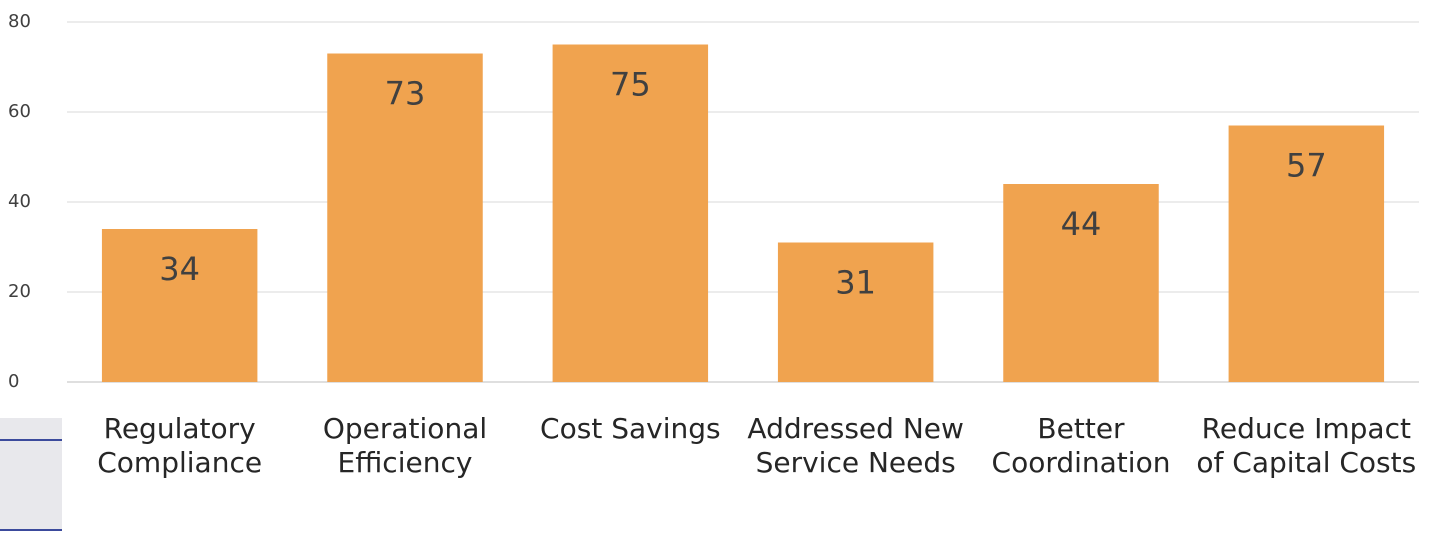 The image size is (1439, 544). I want to click on data-label: 31, so click(855, 283).